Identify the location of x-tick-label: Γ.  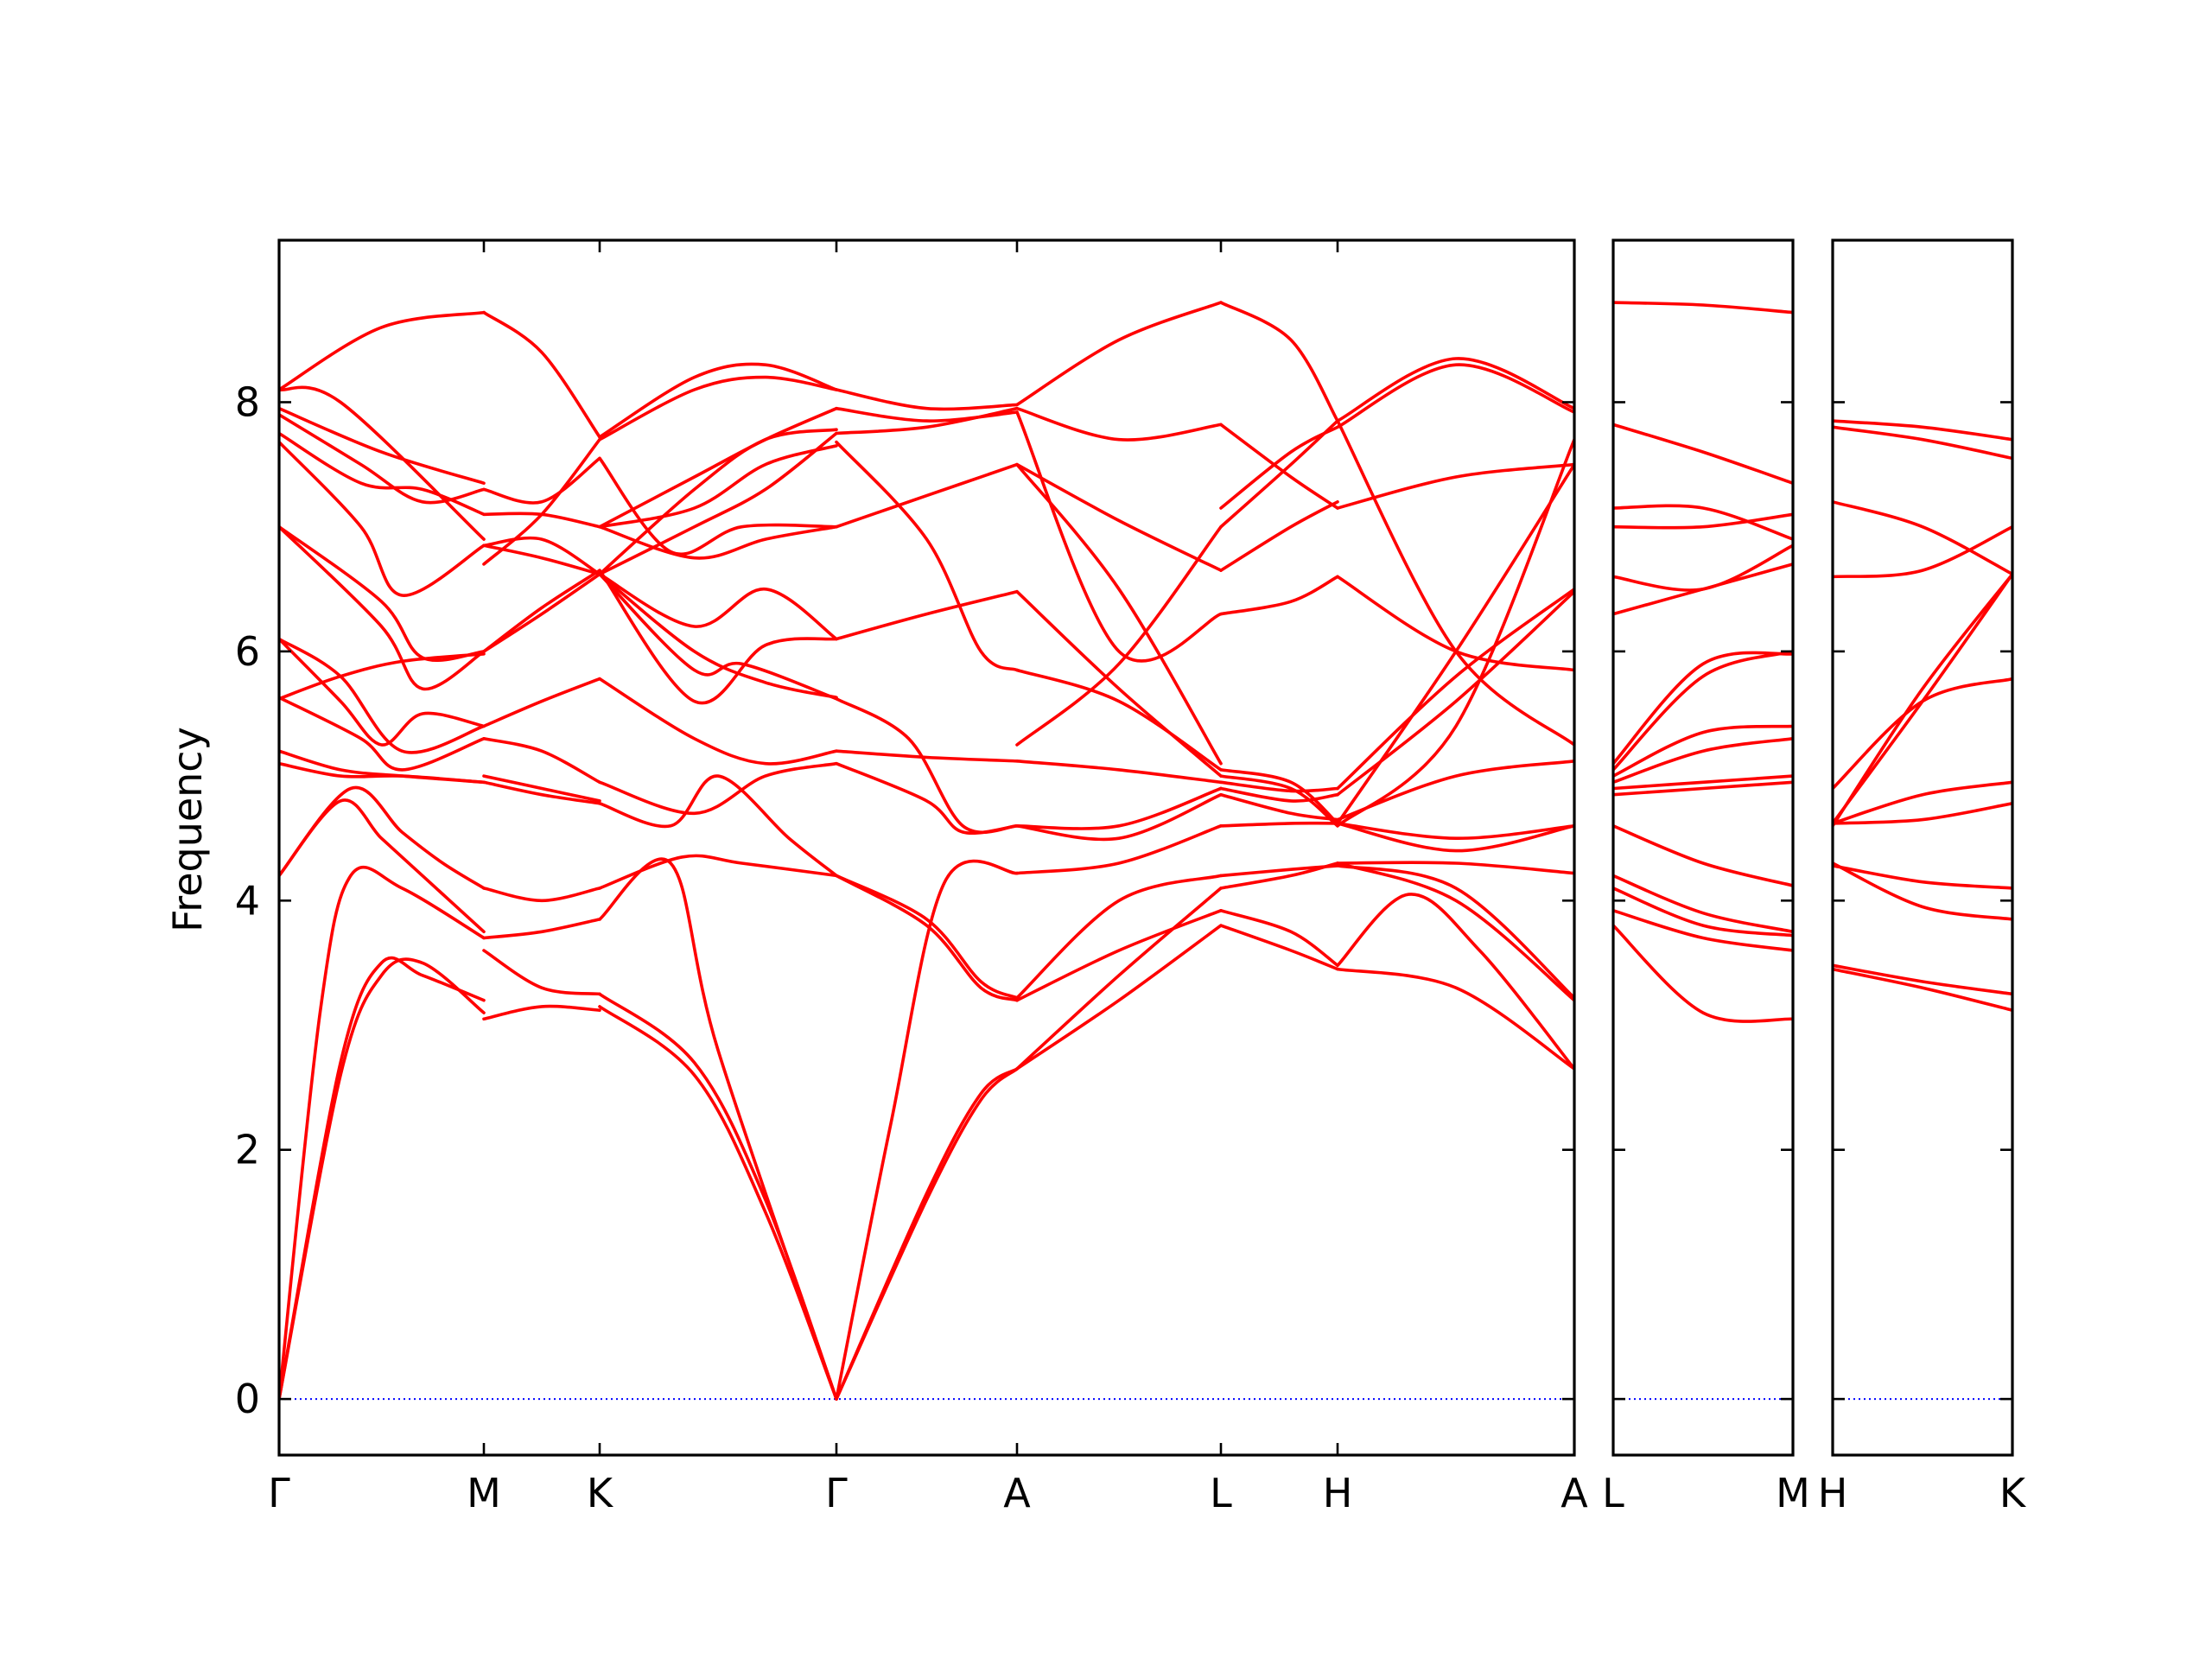
(836, 1493).